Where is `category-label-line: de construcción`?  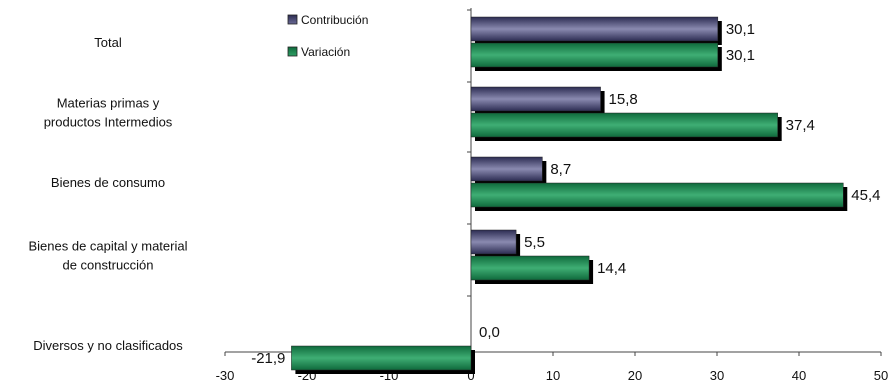 category-label-line: de construcción is located at coordinates (107, 265).